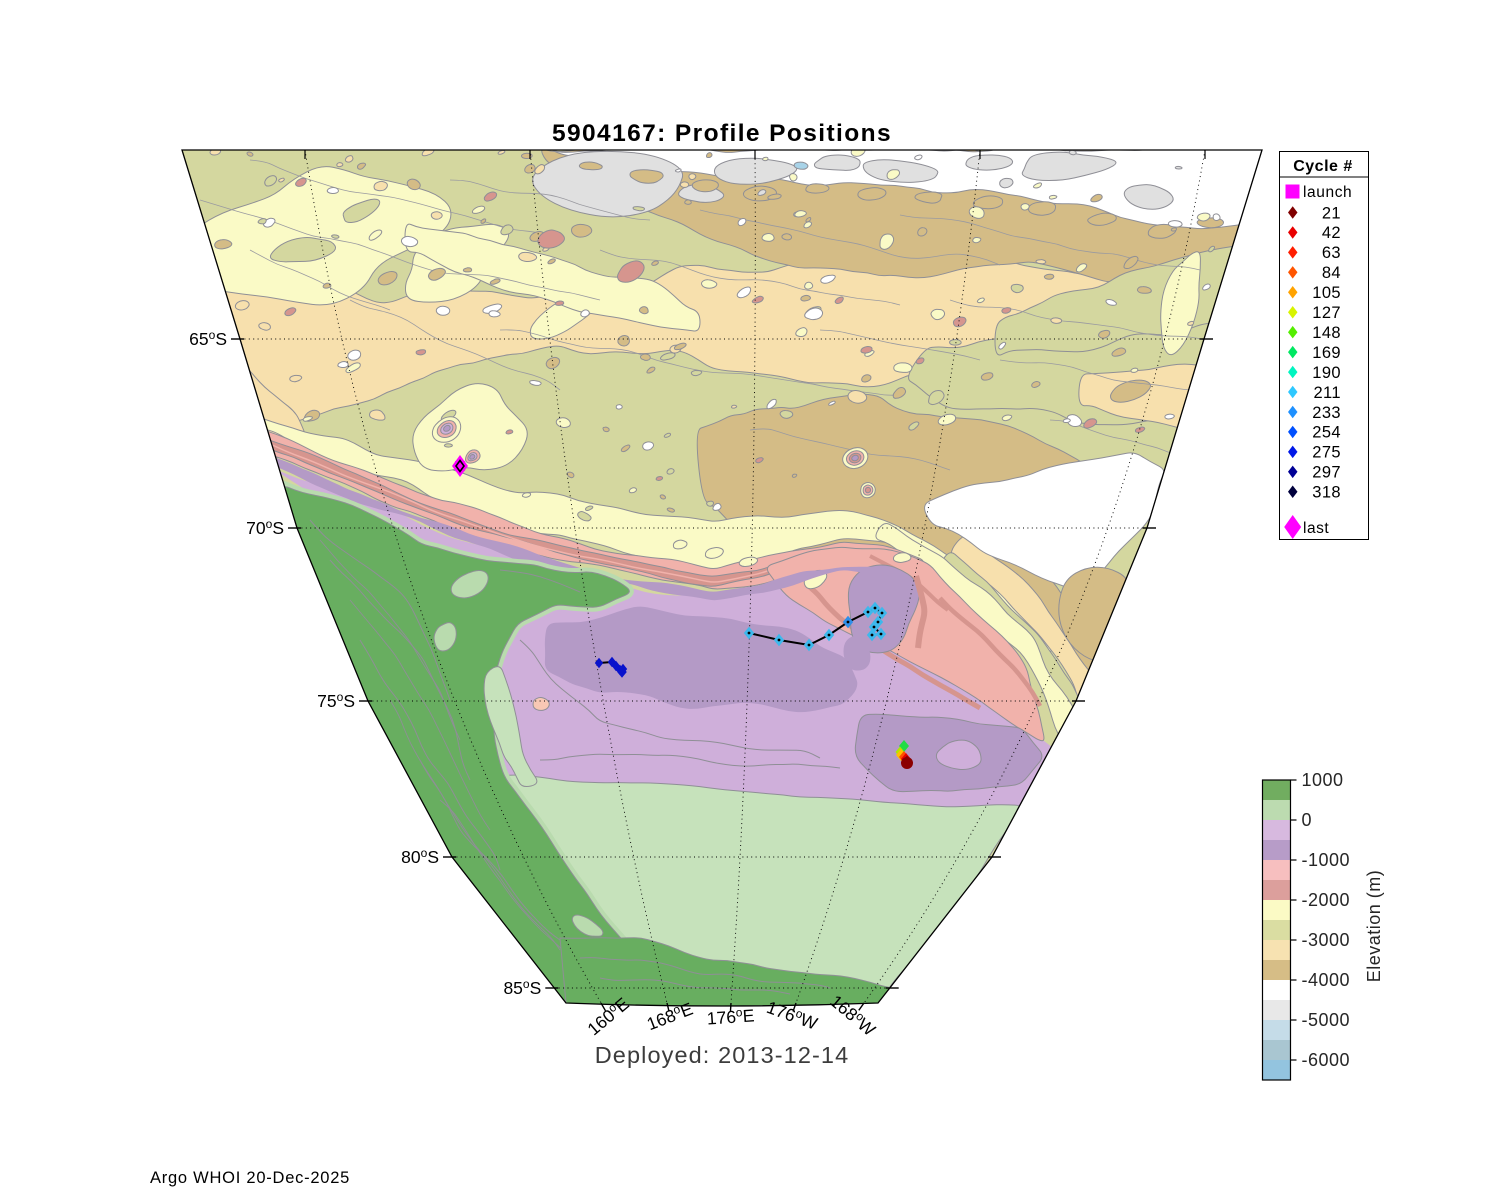  What do you see at coordinates (1326, 373) in the screenshot?
I see `svg-text: 190` at bounding box center [1326, 373].